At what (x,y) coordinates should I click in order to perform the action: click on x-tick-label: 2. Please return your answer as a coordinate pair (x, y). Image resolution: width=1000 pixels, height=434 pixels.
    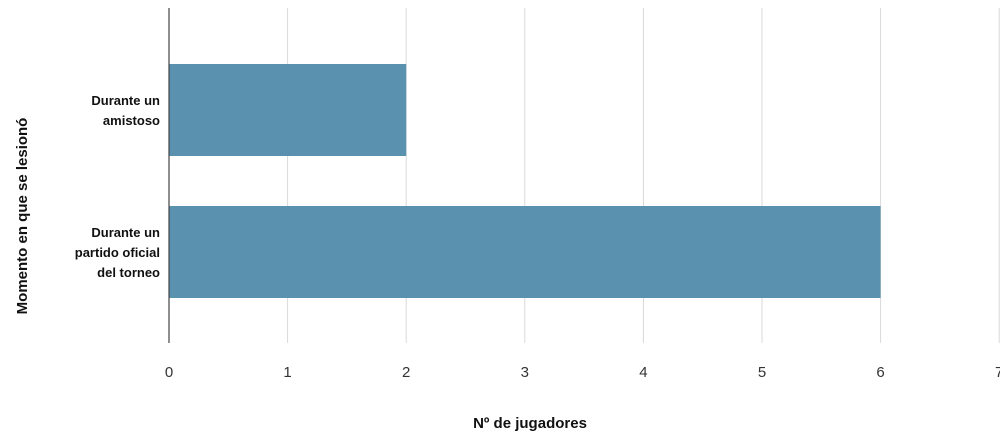
    Looking at the image, I should click on (406, 372).